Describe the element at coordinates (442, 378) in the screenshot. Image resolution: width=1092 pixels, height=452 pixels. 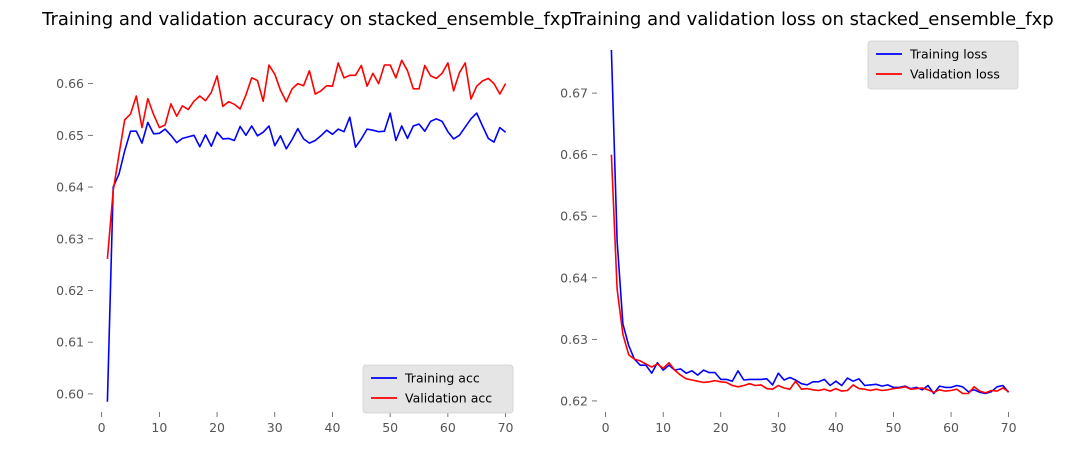
I see `accuracy-legend-label: Training acc` at that location.